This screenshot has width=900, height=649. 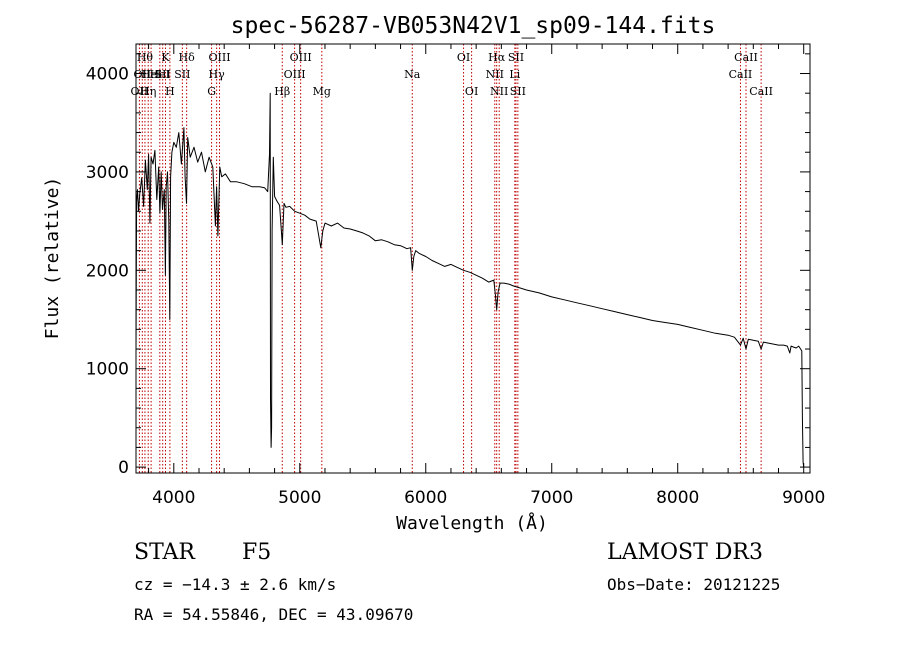 I want to click on marker-label-1: OII, so click(x=142, y=74).